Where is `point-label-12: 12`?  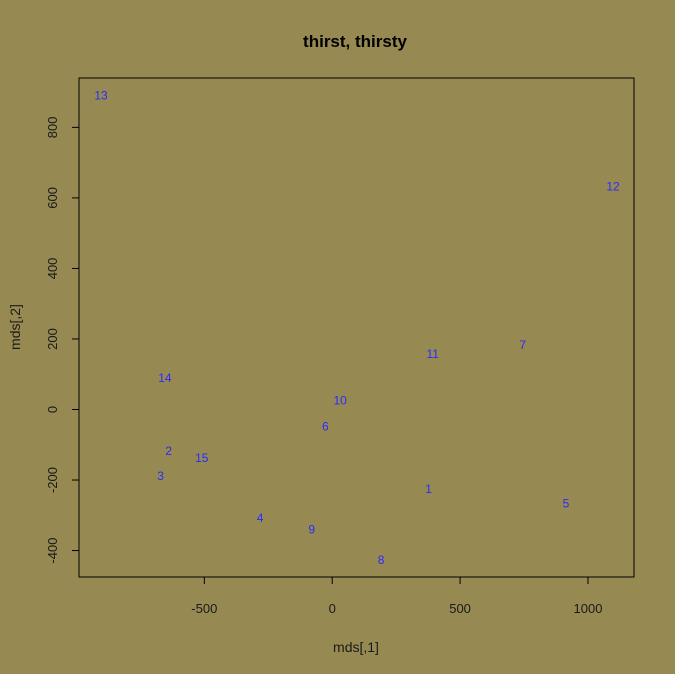
point-label-12: 12 is located at coordinates (613, 187).